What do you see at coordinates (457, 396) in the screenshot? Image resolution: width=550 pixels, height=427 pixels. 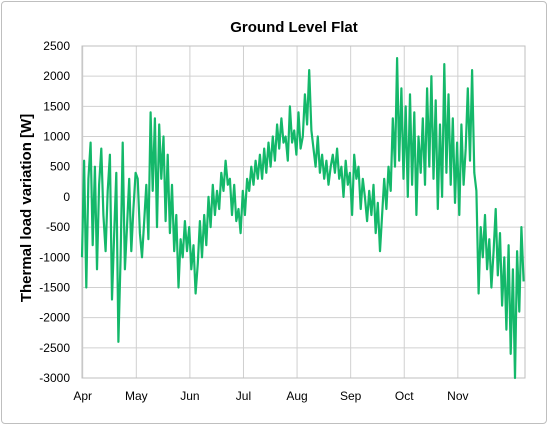 I see `x-tick-label: Nov` at bounding box center [457, 396].